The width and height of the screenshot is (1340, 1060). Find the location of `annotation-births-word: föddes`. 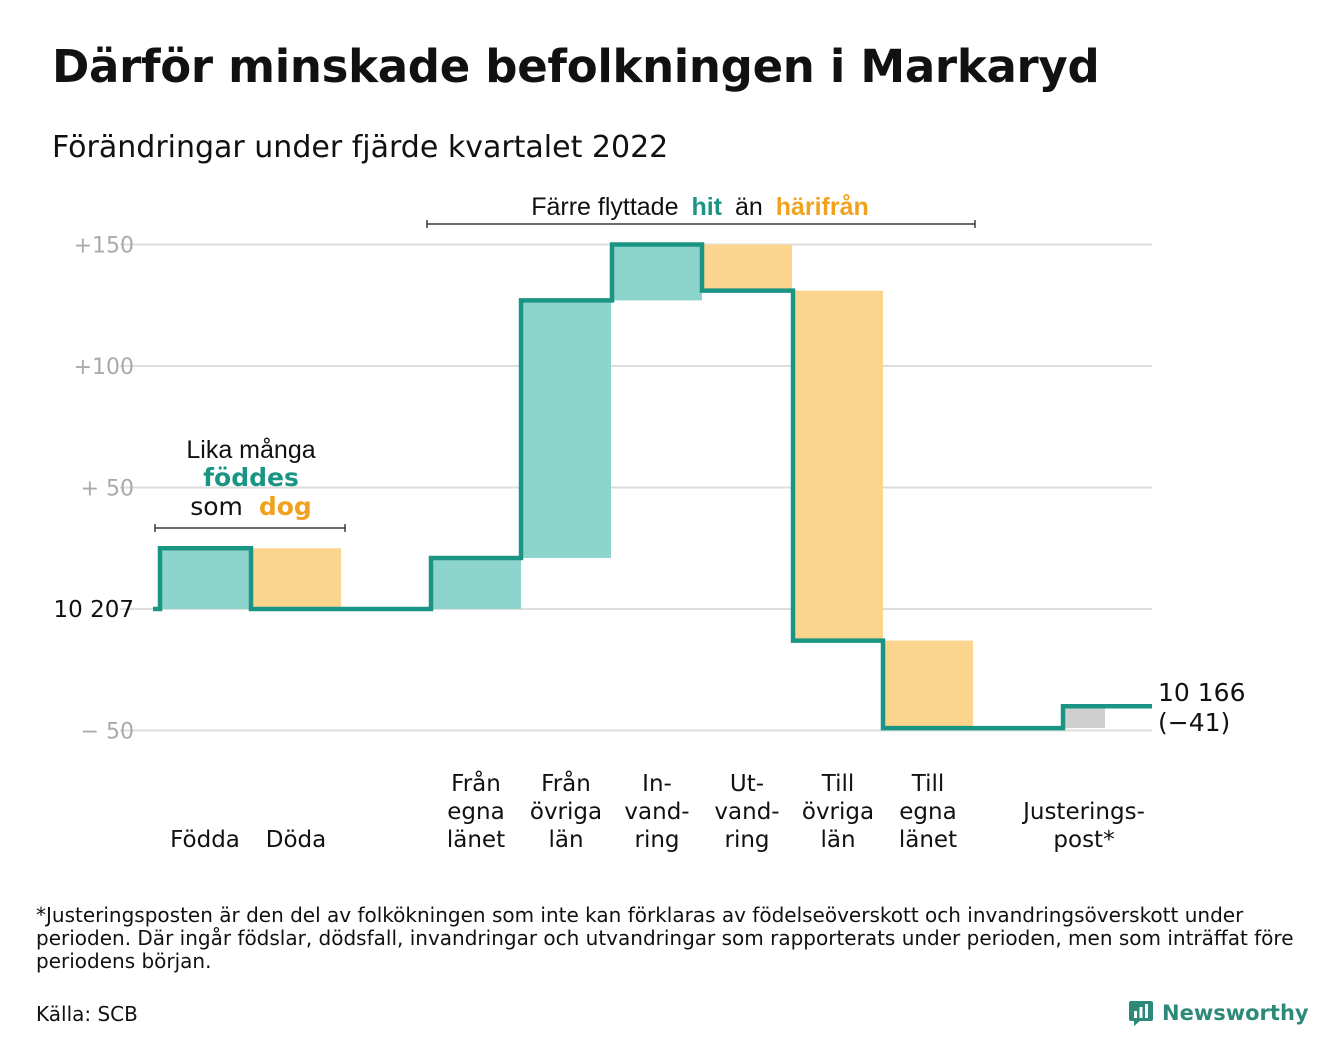

annotation-births-word: föddes is located at coordinates (251, 477).